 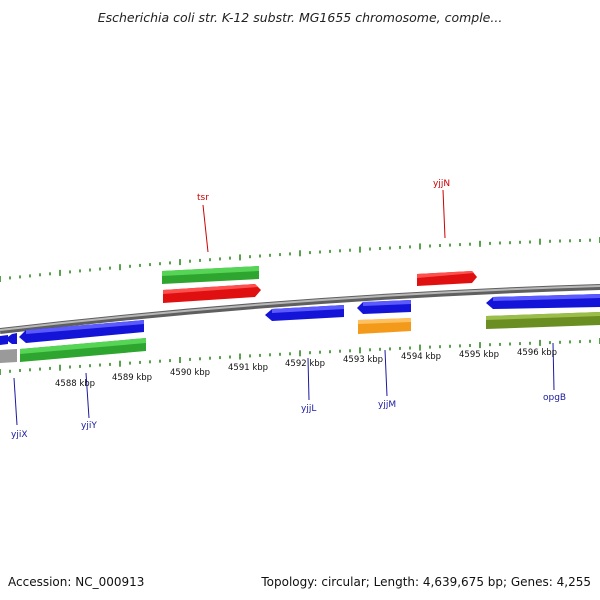 What do you see at coordinates (203, 198) in the screenshot?
I see `gene-label-tsr: tsr` at bounding box center [203, 198].